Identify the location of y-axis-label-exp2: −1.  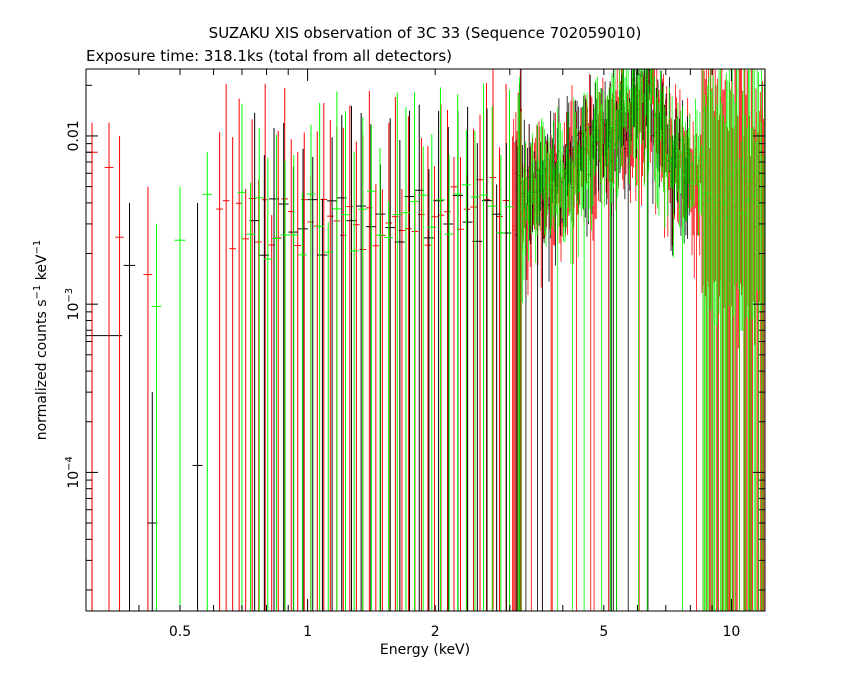
(37, 247).